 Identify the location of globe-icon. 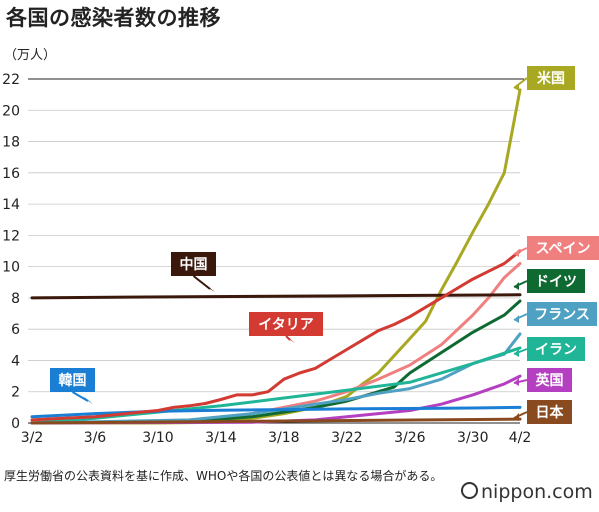
(469, 490).